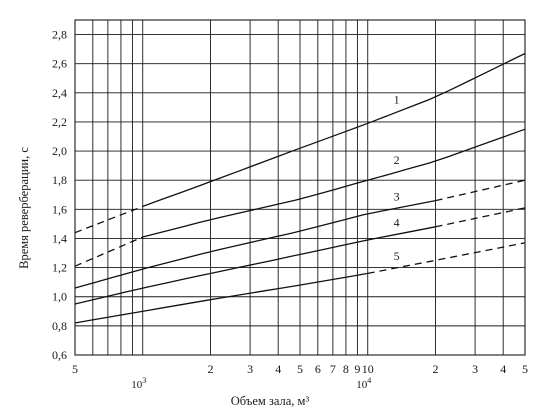 The height and width of the screenshot is (410, 541). I want to click on y-tick-label: 2,4, so click(59, 93).